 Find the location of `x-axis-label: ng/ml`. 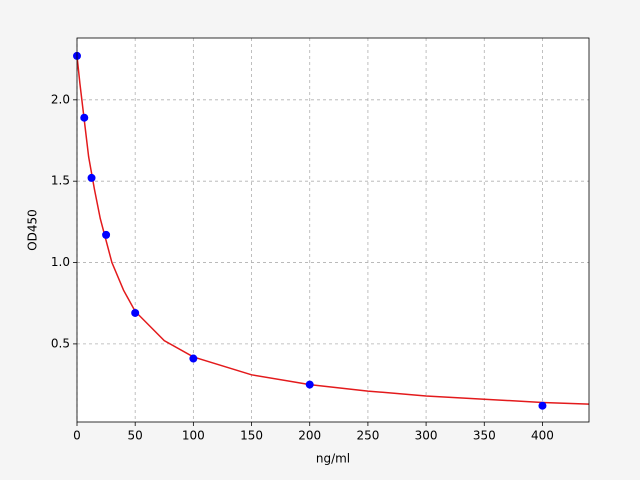

x-axis-label: ng/ml is located at coordinates (333, 459).